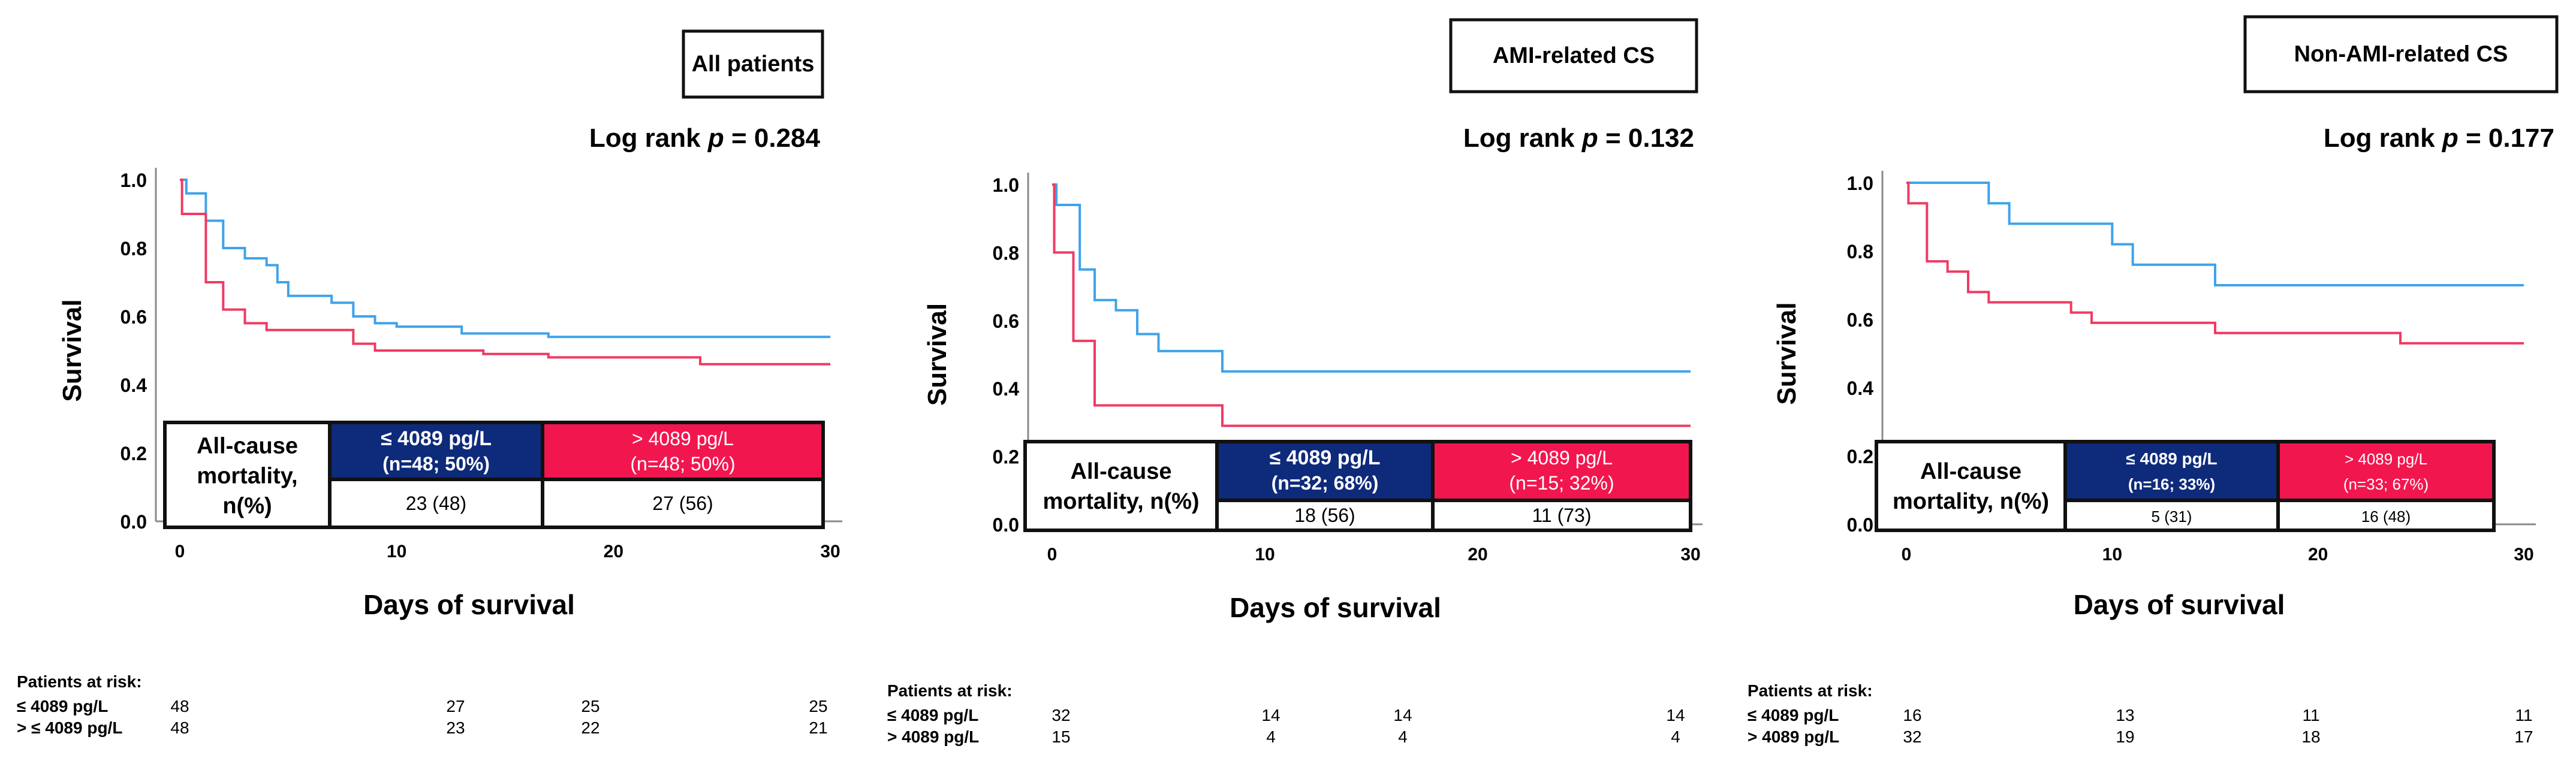  What do you see at coordinates (830, 551) in the screenshot?
I see `x-tick-label: 30` at bounding box center [830, 551].